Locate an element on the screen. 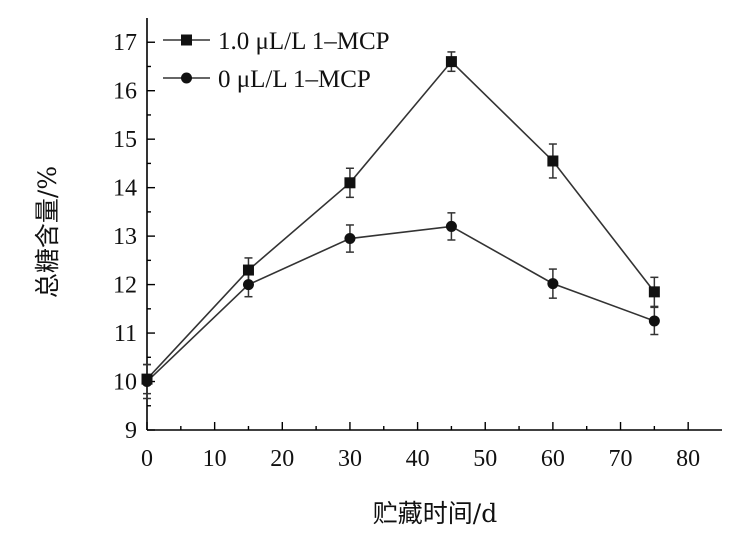  y-tick-label: 10 is located at coordinates (125, 383).